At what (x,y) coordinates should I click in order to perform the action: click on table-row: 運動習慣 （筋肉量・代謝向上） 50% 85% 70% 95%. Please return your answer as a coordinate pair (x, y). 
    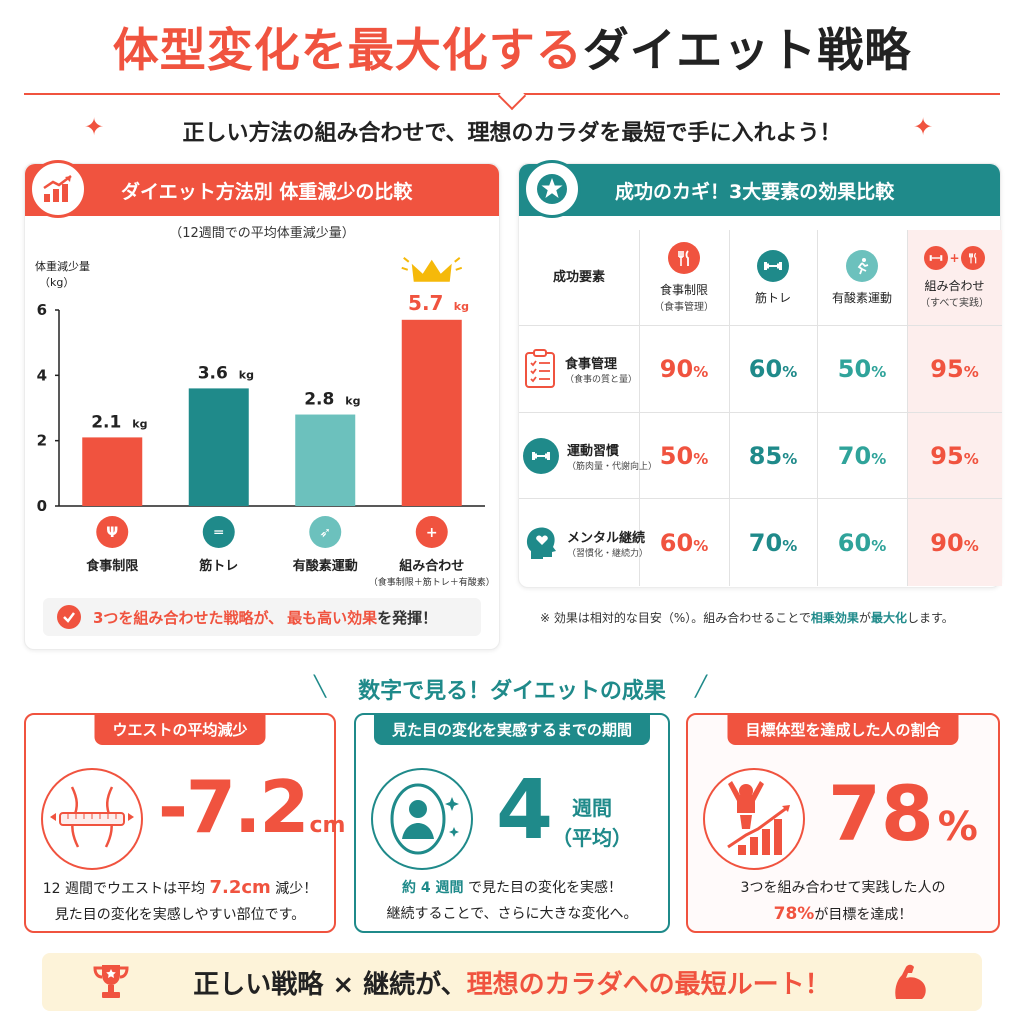
    Looking at the image, I should click on (760, 456).